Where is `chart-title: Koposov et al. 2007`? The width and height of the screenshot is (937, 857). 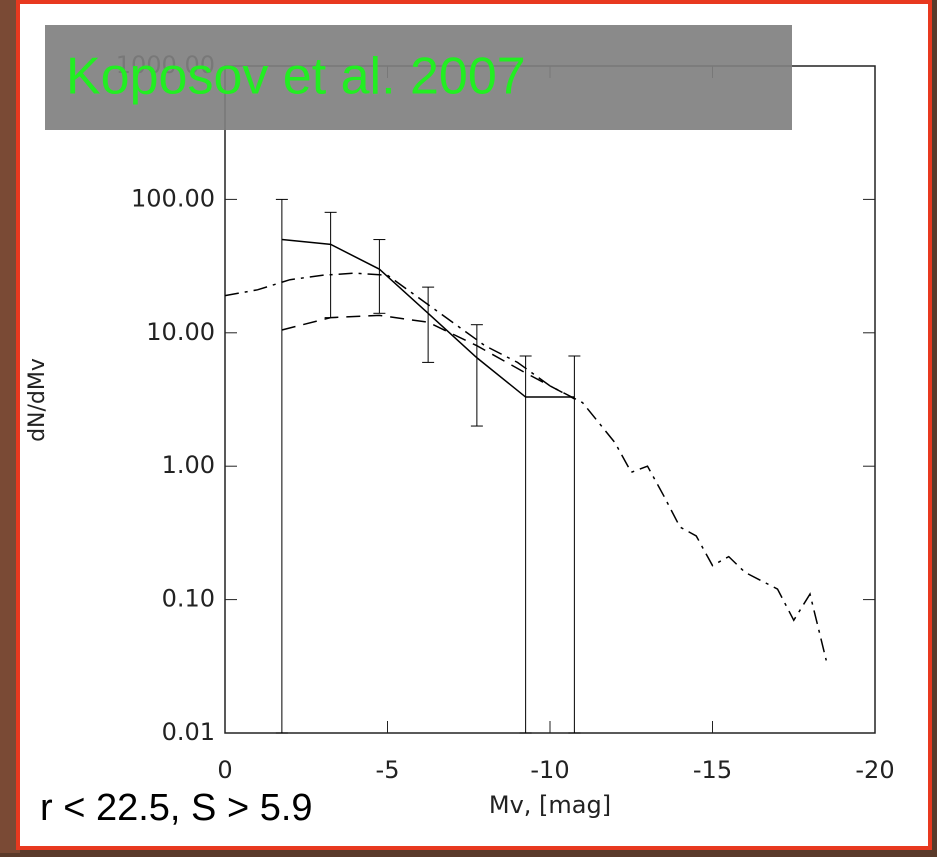 chart-title: Koposov et al. 2007 is located at coordinates (296, 77).